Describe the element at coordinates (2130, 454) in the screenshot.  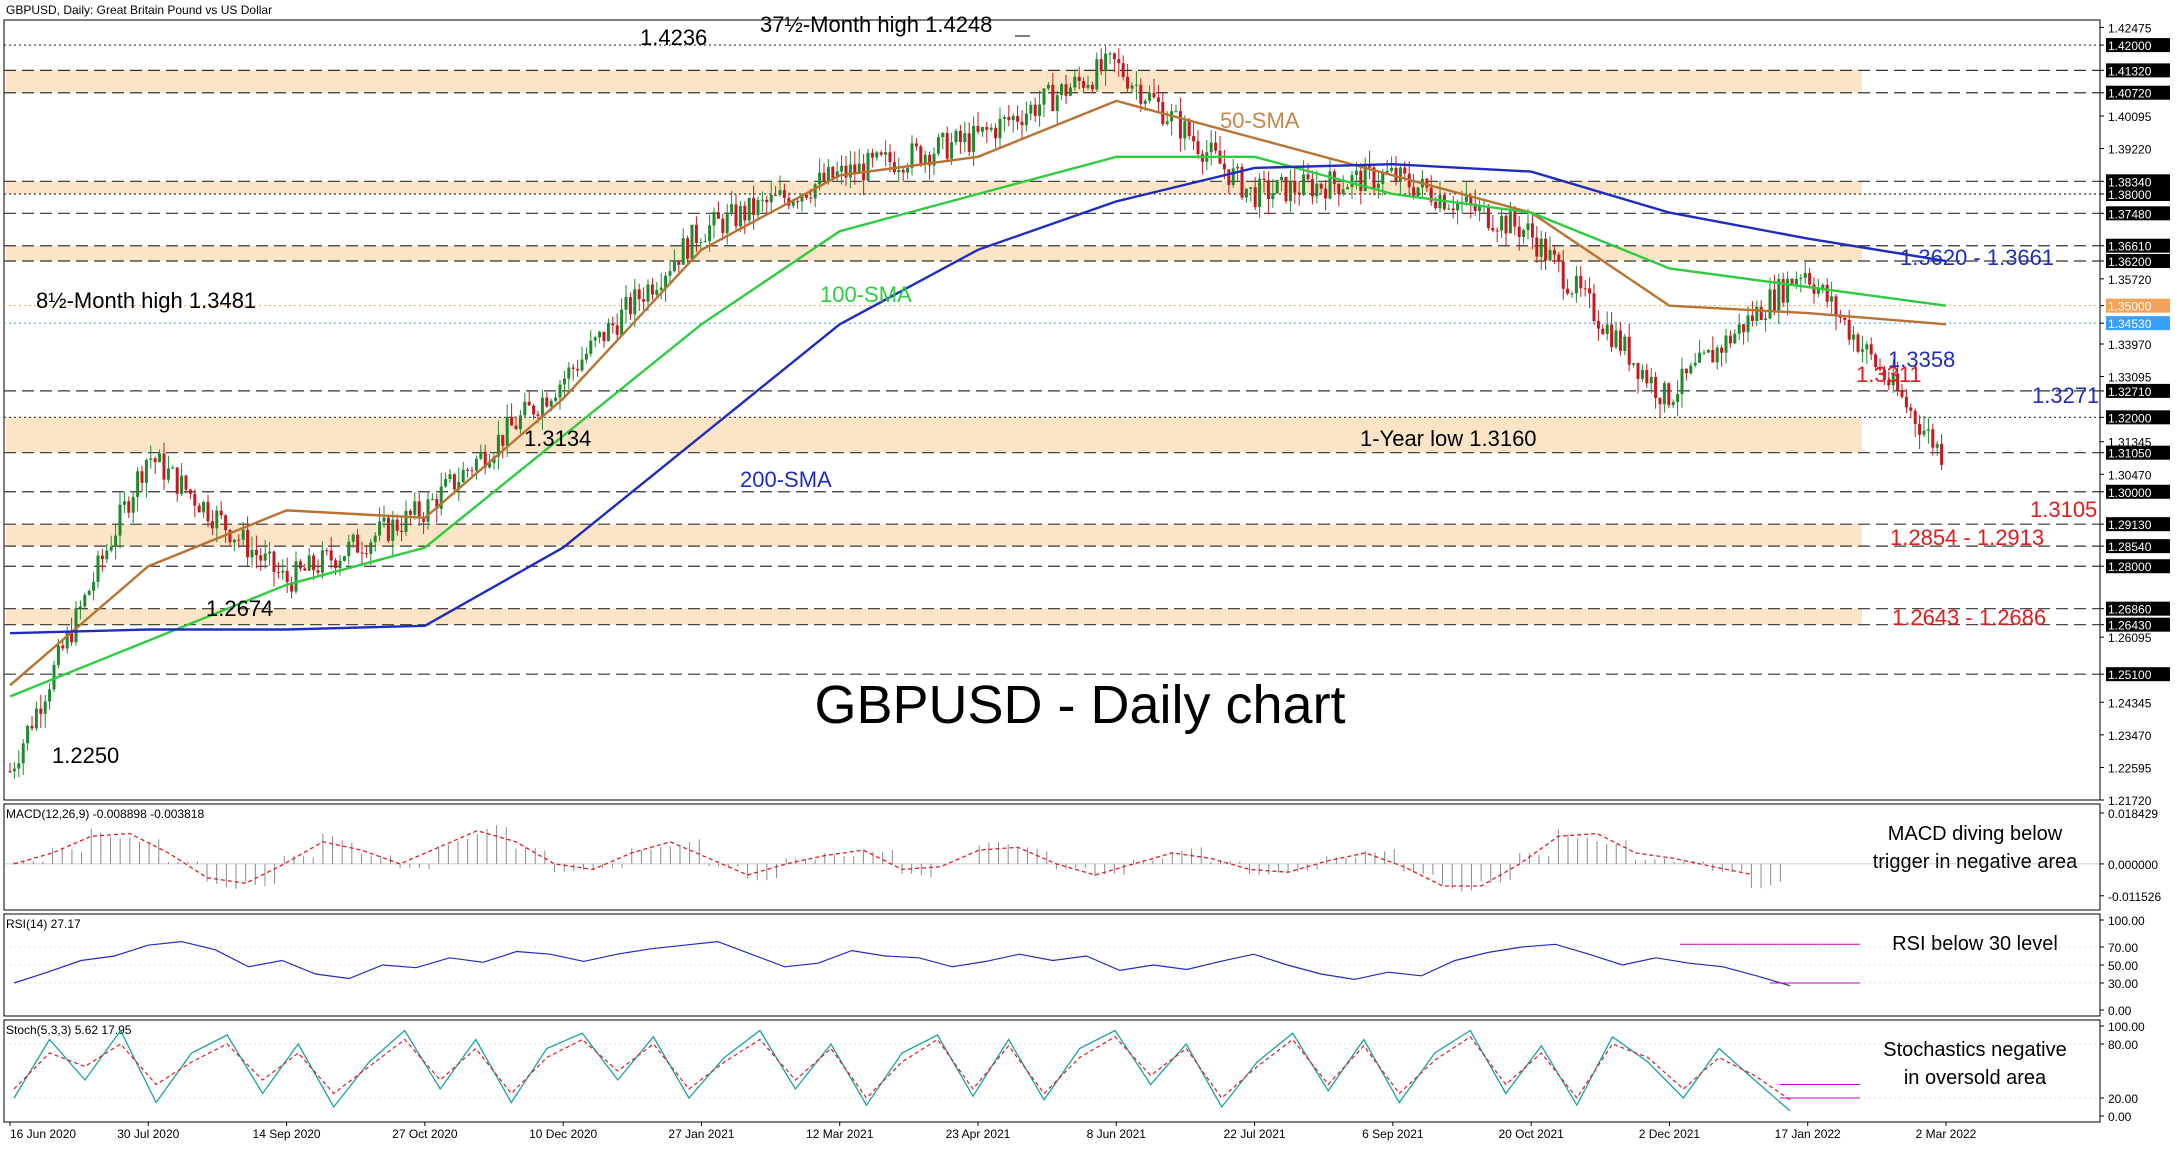
I see `price-tick-label: 1.31050` at that location.